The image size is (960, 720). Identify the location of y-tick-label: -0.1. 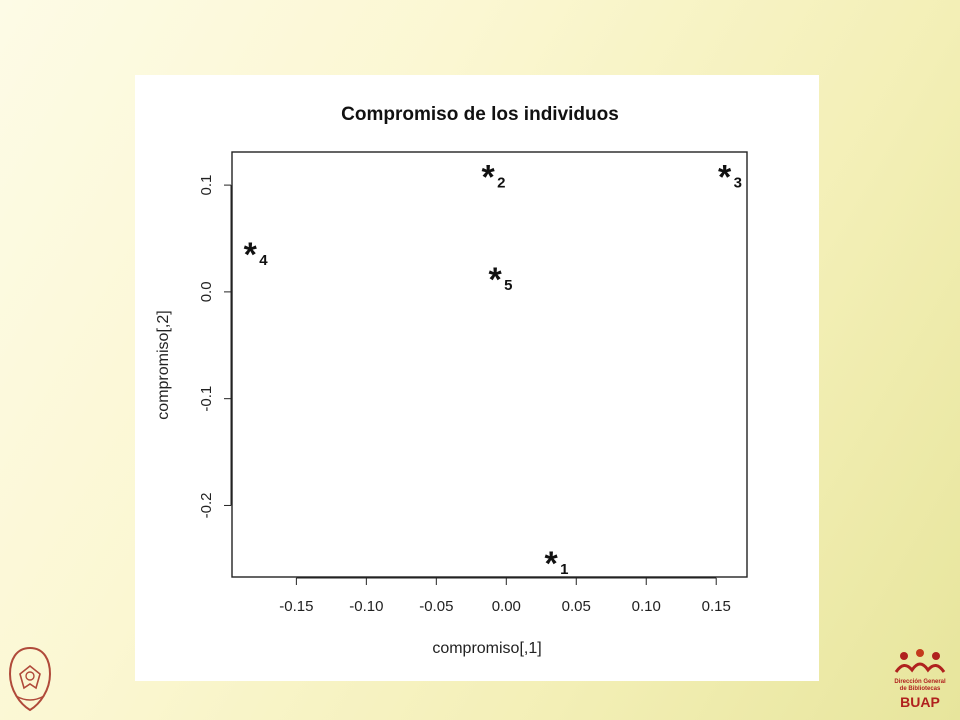
(206, 399).